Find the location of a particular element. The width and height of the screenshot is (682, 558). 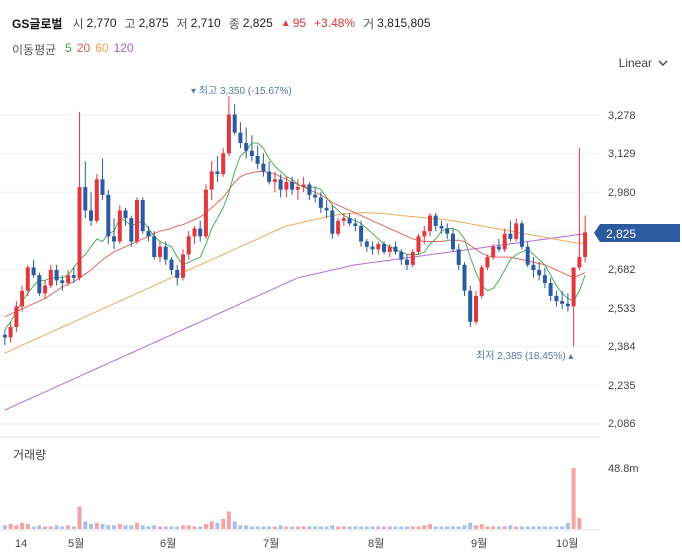

open-label: 시 is located at coordinates (78, 23).